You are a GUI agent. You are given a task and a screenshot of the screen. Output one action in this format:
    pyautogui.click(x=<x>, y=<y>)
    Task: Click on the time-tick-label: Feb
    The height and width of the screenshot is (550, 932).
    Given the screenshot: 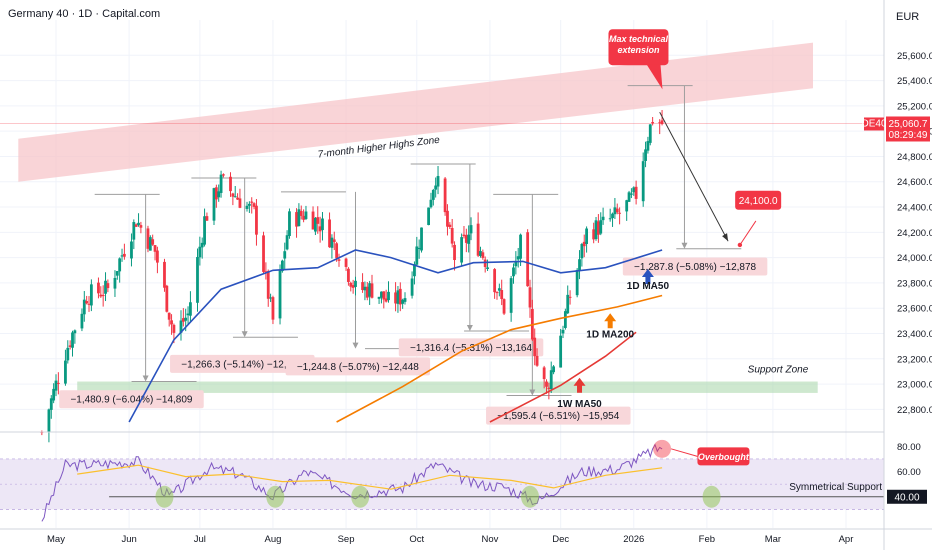 What is the action you would take?
    pyautogui.click(x=707, y=539)
    